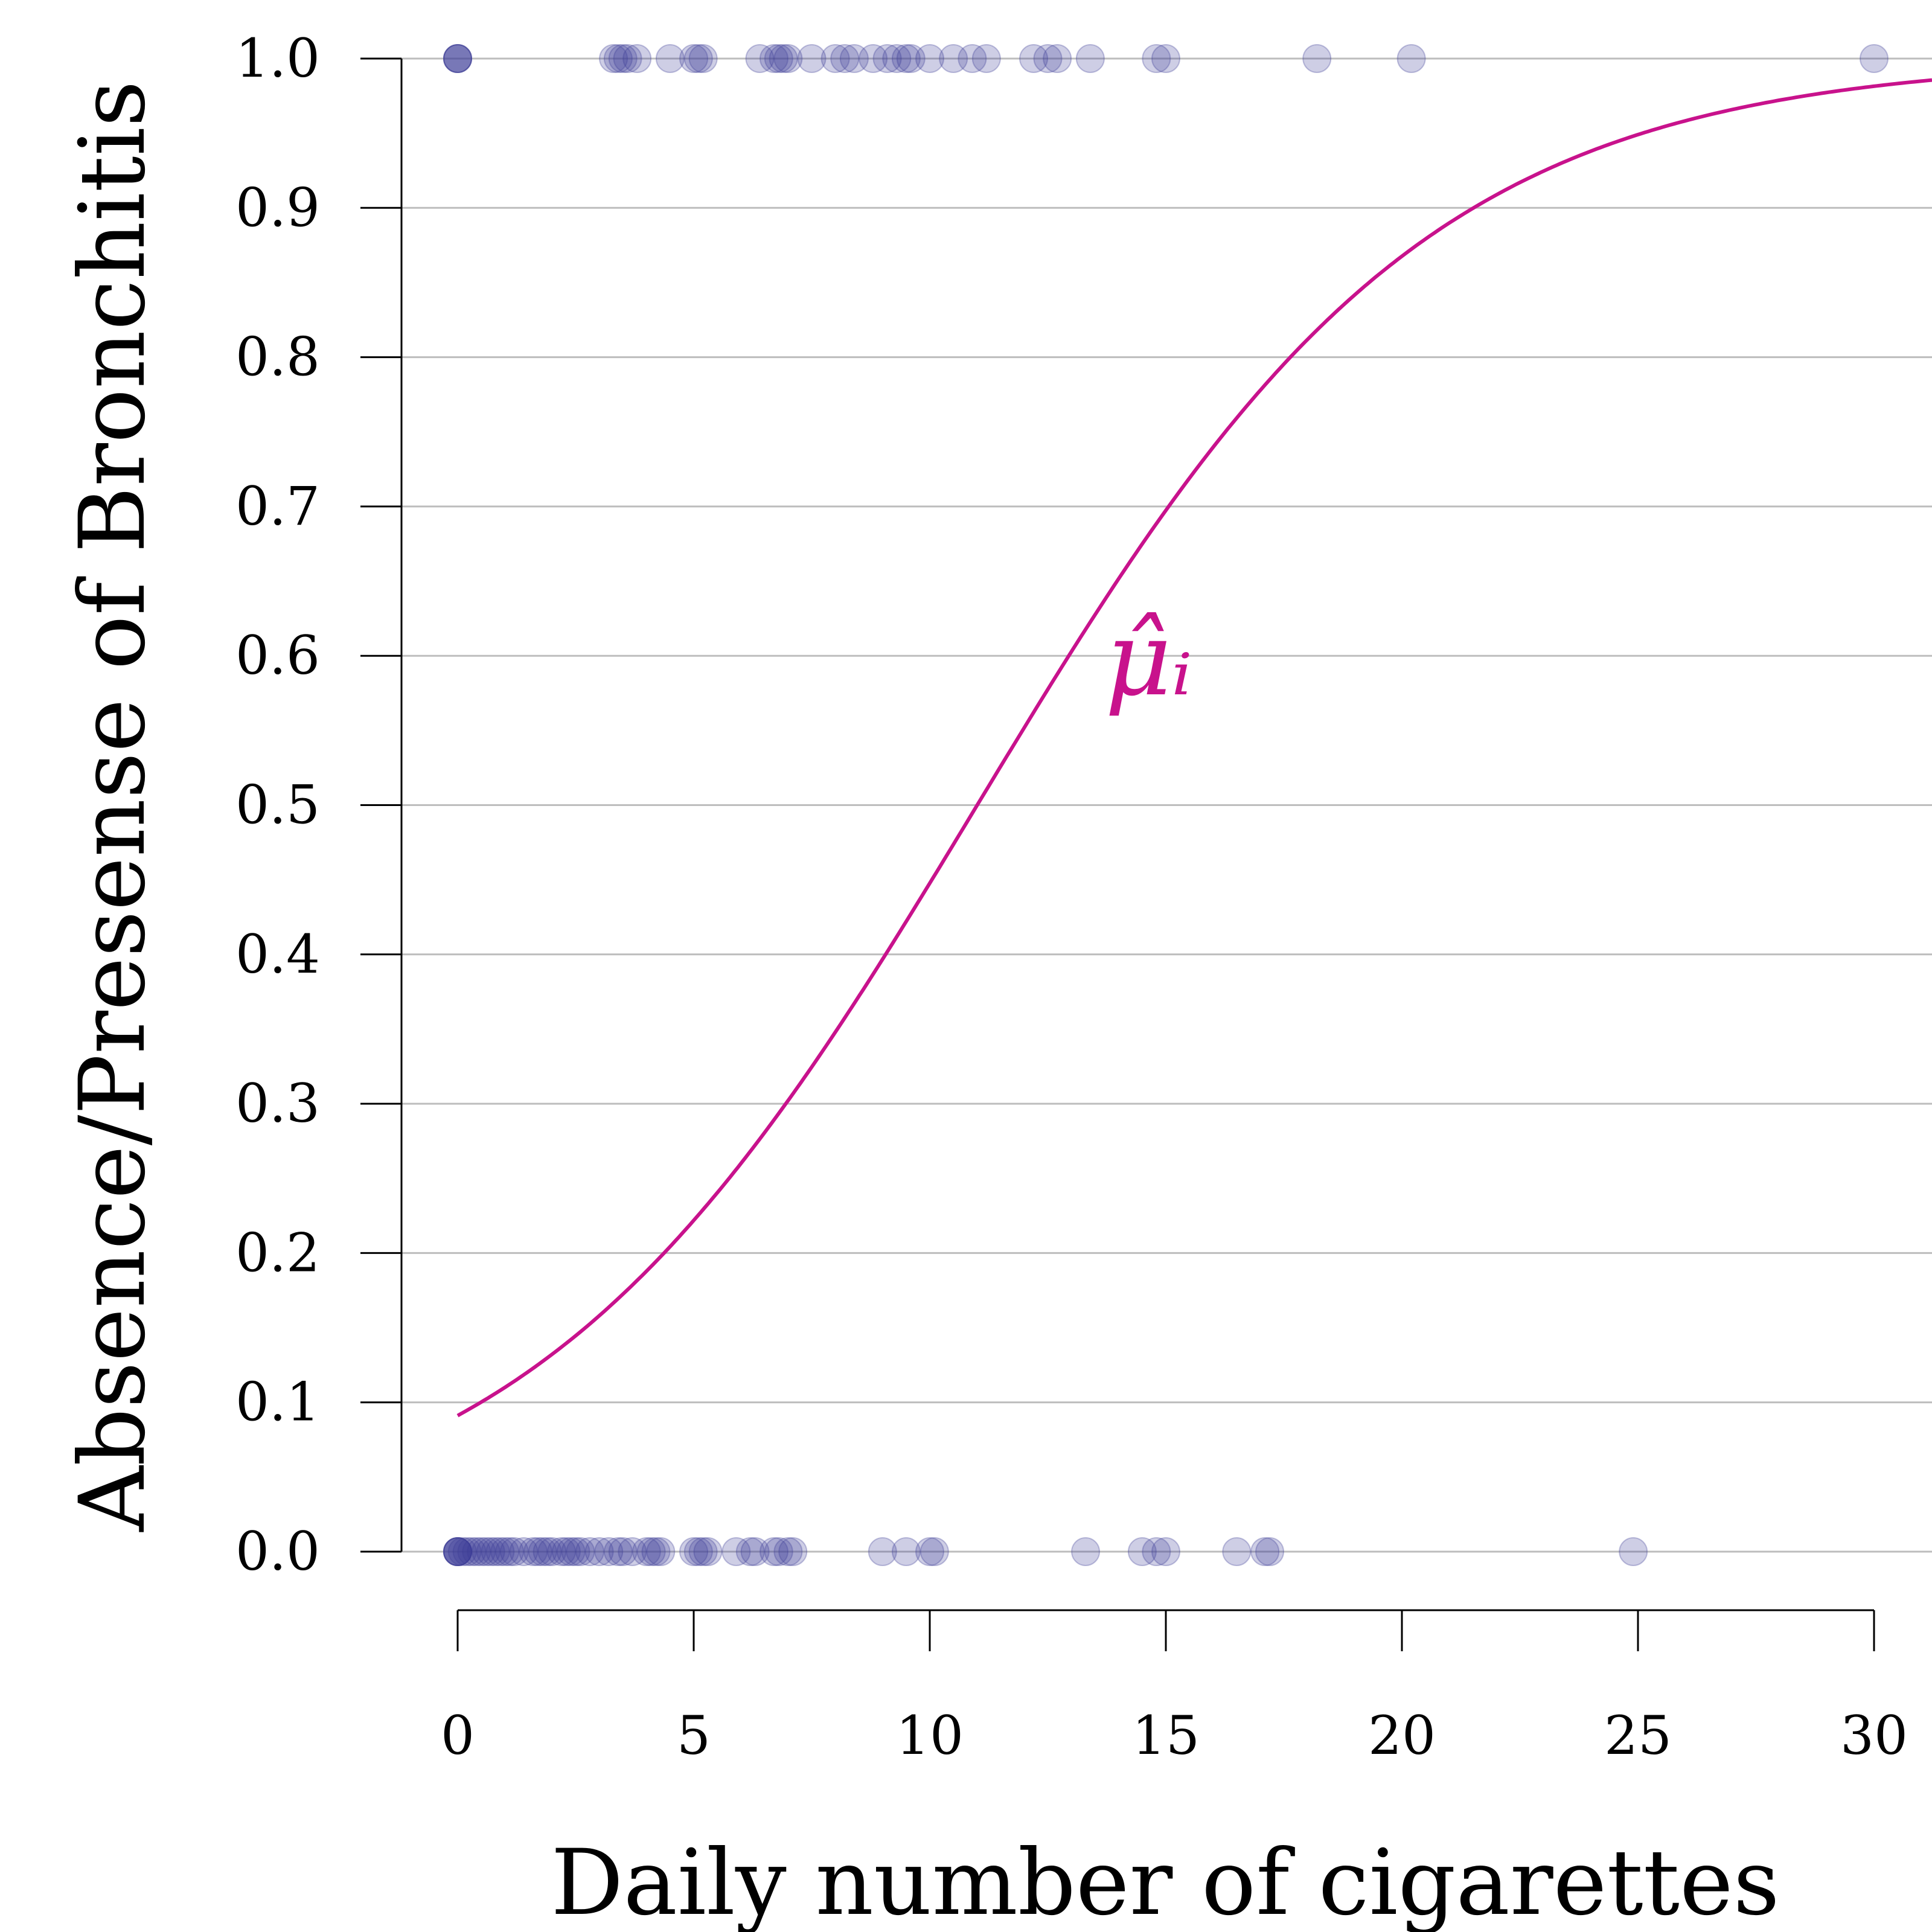  What do you see at coordinates (1638, 1735) in the screenshot?
I see `x-tick-label: 25` at bounding box center [1638, 1735].